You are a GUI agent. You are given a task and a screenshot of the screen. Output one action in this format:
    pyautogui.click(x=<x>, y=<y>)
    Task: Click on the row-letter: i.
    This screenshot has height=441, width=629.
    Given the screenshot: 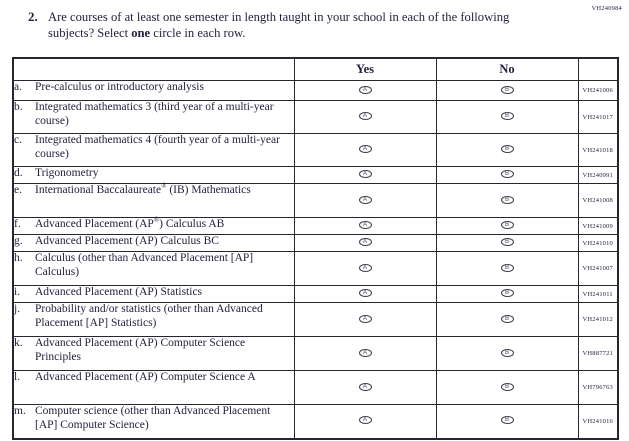 What is the action you would take?
    pyautogui.click(x=17, y=292)
    